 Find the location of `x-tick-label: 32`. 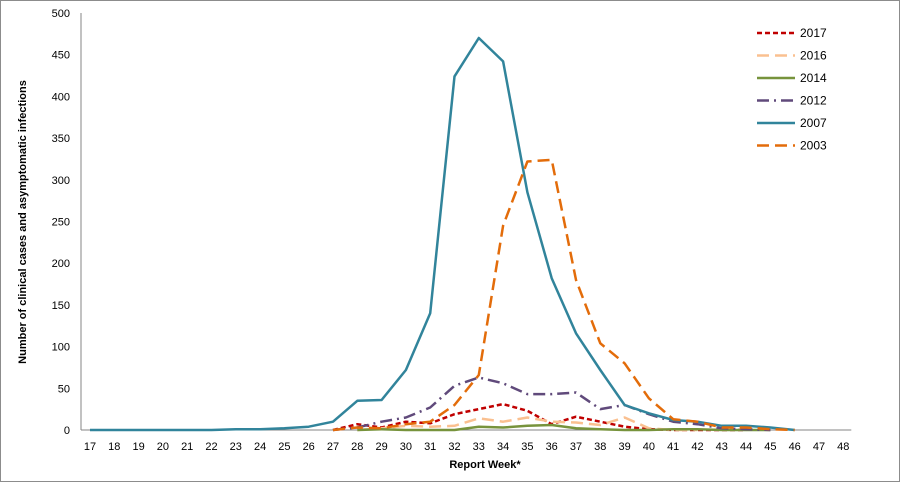

x-tick-label: 32 is located at coordinates (454, 447).